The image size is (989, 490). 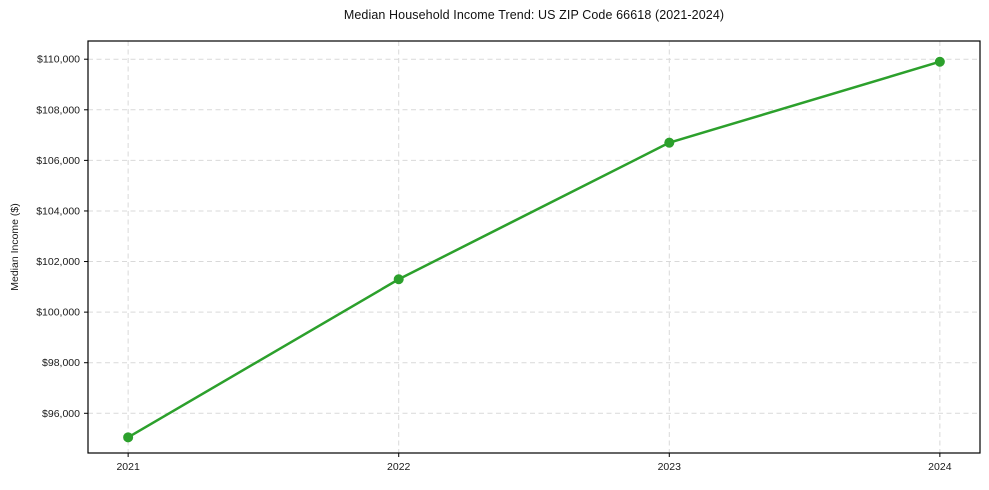 What do you see at coordinates (61, 363) in the screenshot?
I see `y-tick-label: $98,000` at bounding box center [61, 363].